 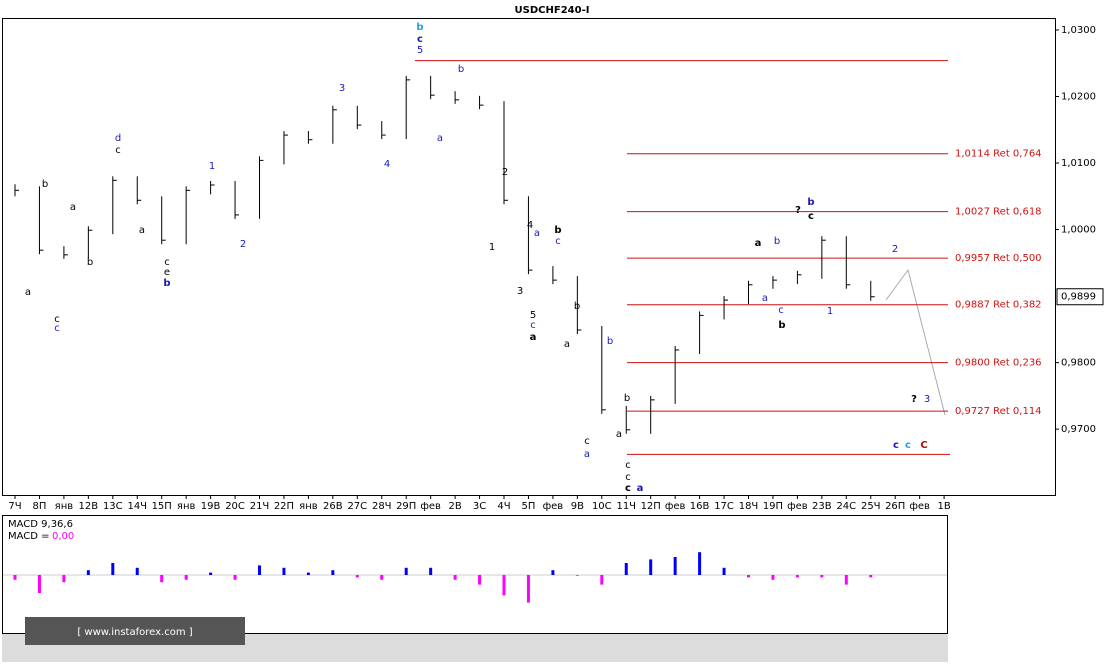 What do you see at coordinates (651, 506) in the screenshot?
I see `x-tick-label: 12П` at bounding box center [651, 506].